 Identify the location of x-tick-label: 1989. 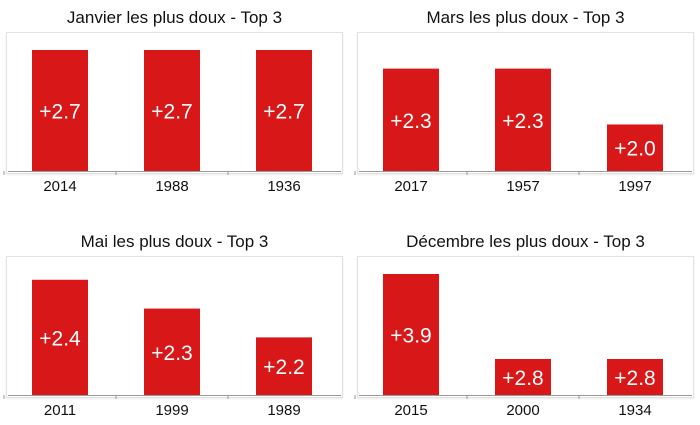
(283, 410).